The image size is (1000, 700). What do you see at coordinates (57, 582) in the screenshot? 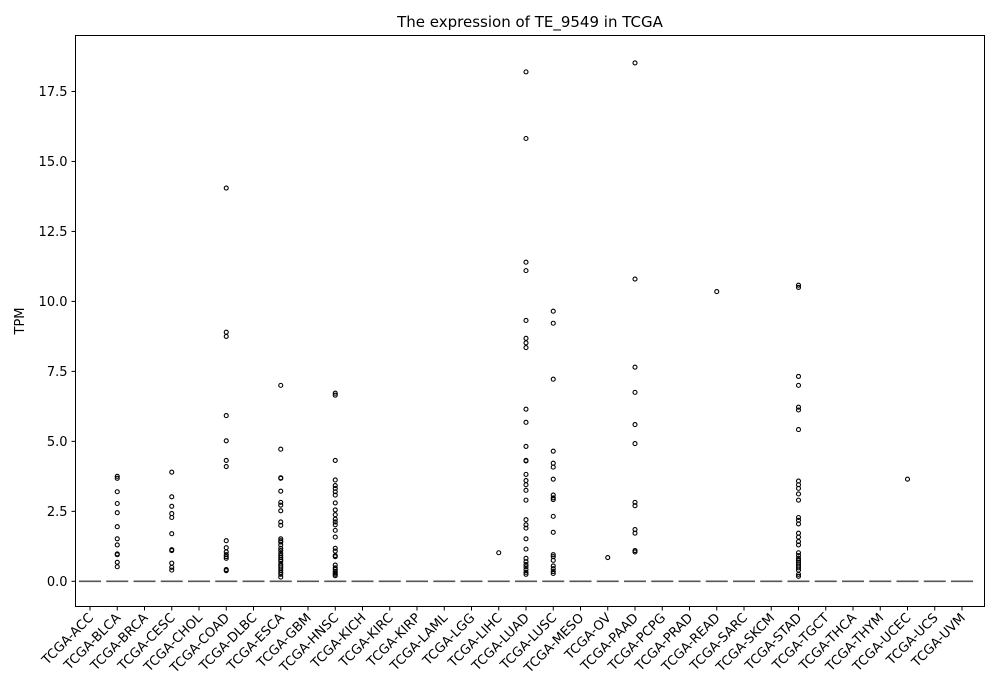
I see `y-tick-label: 0.0` at bounding box center [57, 582].